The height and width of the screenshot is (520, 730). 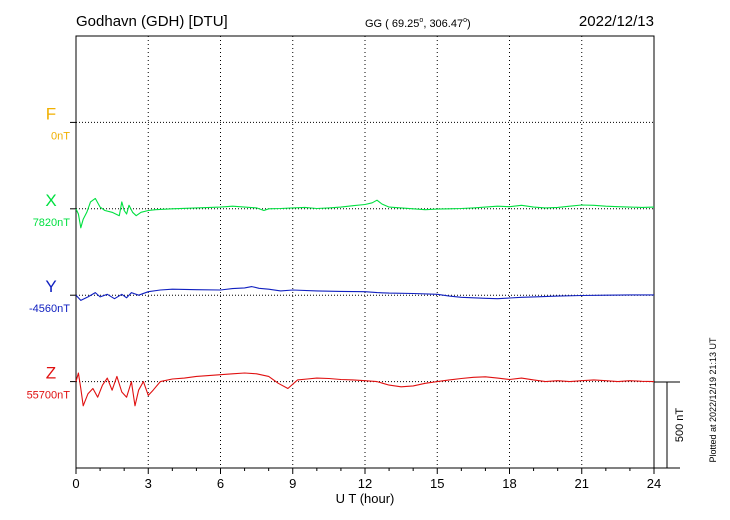 What do you see at coordinates (670, 425) in the screenshot?
I see `scale-bar: 500 nT` at bounding box center [670, 425].